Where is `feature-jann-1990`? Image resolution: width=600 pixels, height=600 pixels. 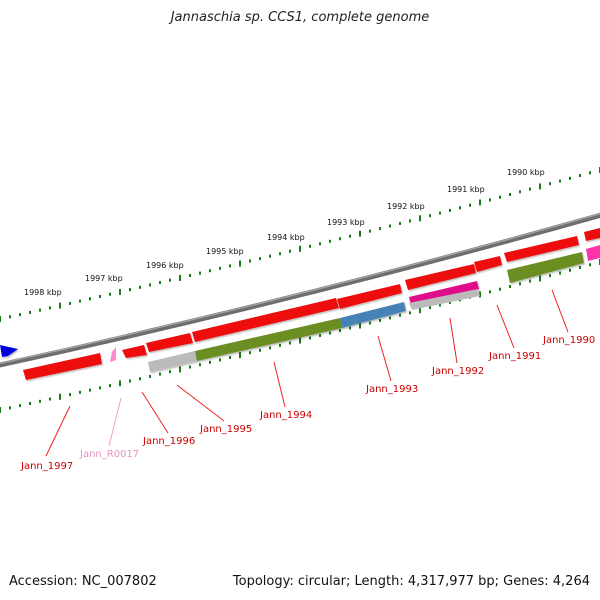 feature-jann-1990 is located at coordinates (545, 267).